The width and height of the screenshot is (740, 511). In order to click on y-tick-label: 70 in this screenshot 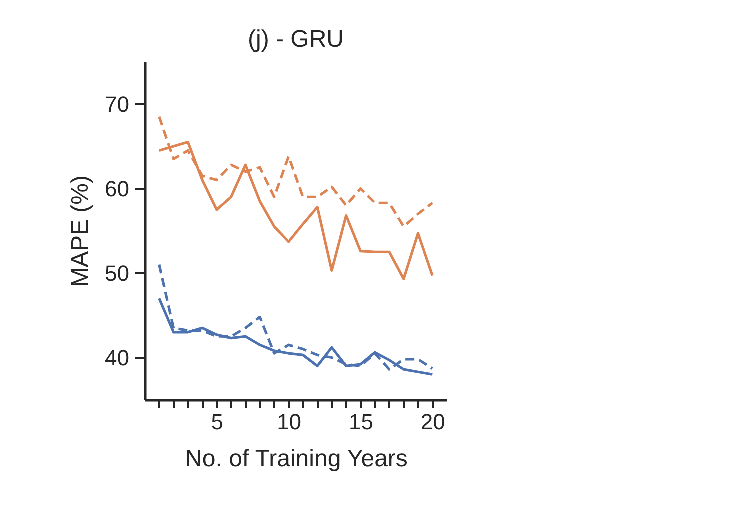, I will do `click(117, 104)`.